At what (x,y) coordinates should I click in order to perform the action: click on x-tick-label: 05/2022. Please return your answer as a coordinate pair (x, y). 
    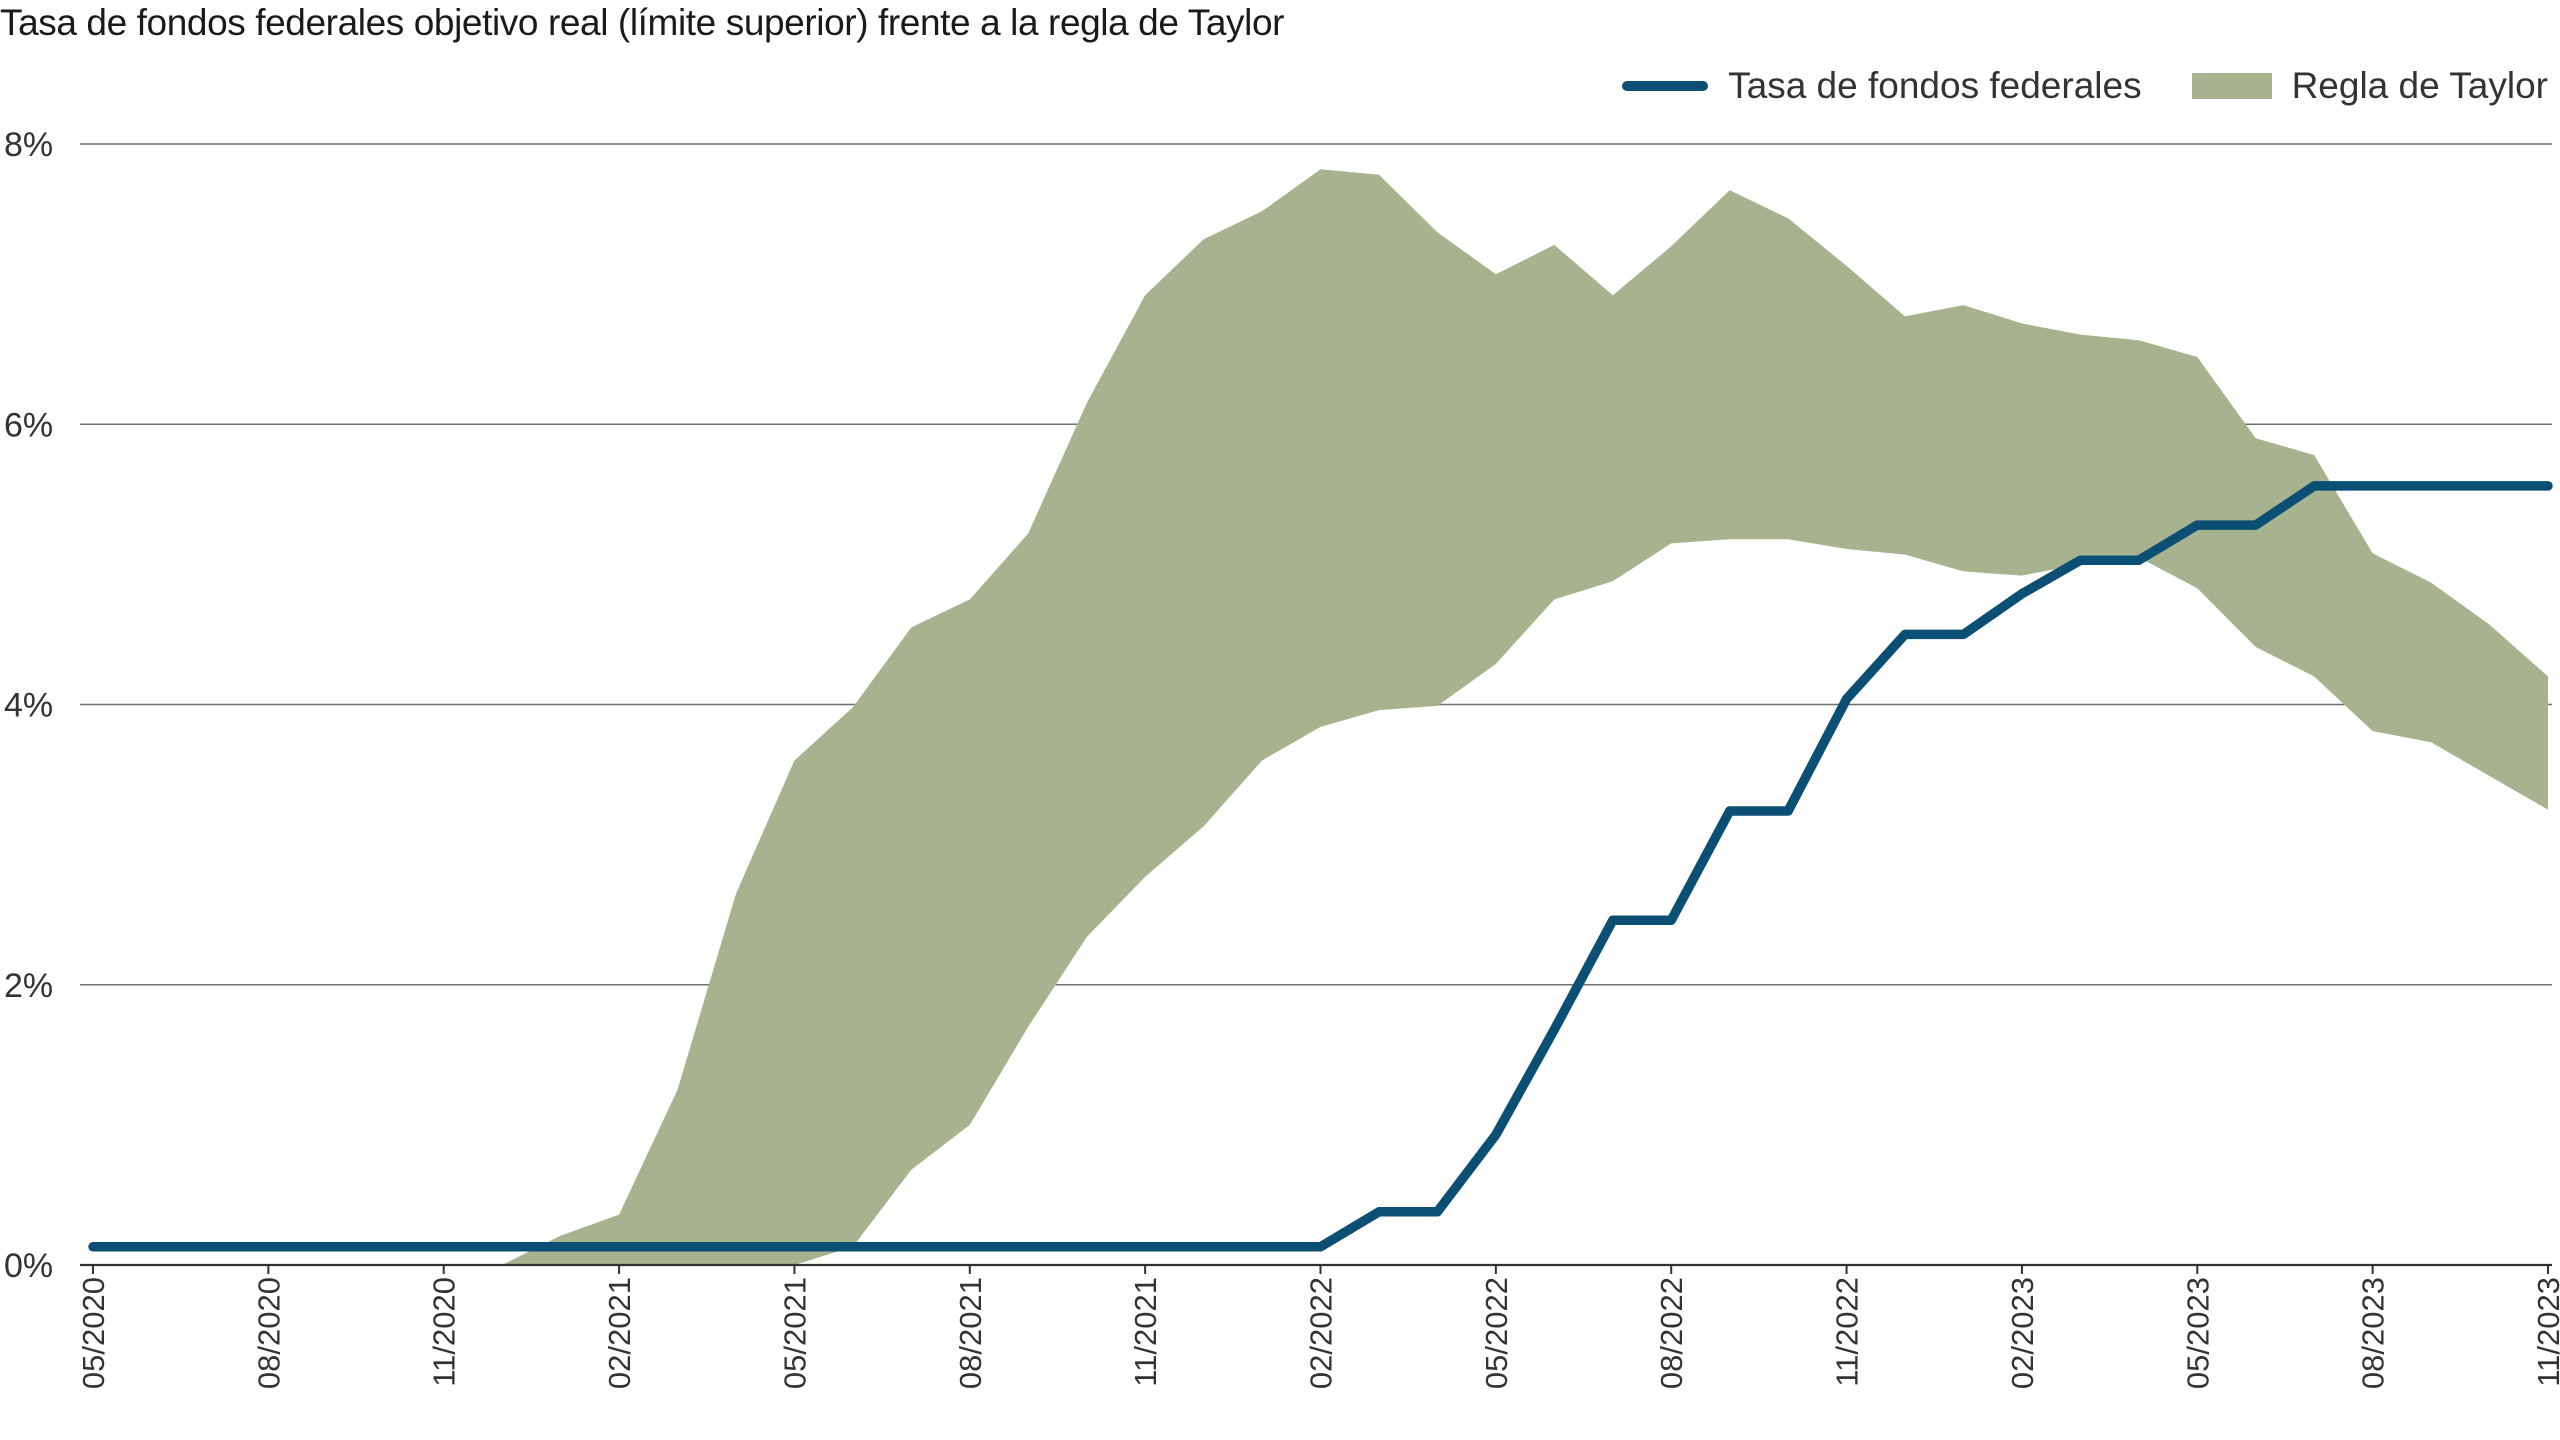
    Looking at the image, I should click on (1496, 1333).